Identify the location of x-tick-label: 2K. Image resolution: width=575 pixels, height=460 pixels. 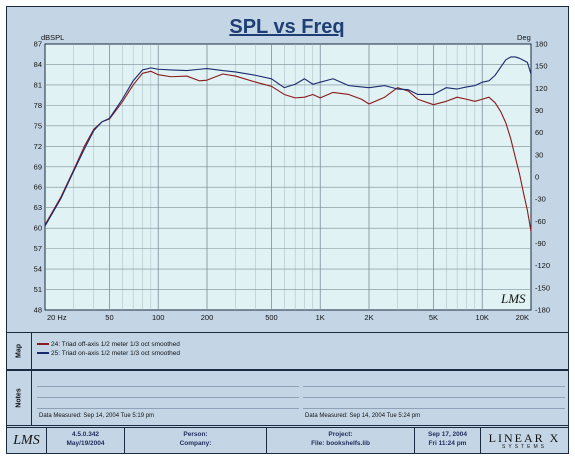
(368, 317).